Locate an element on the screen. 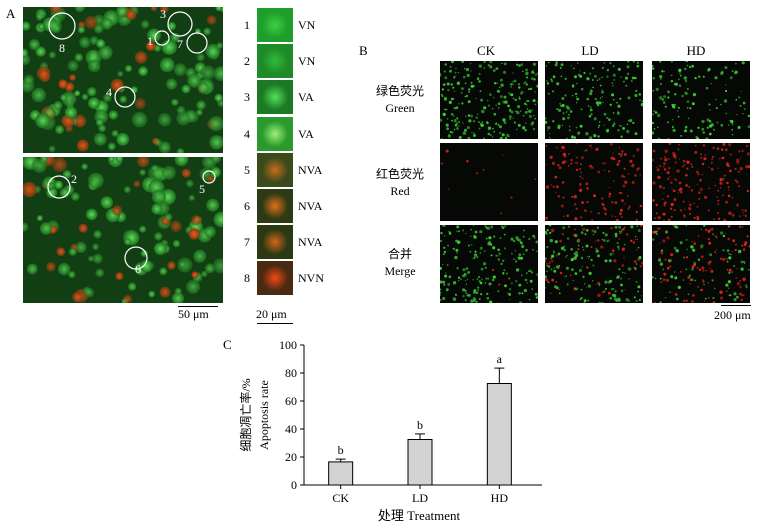  bar-ck is located at coordinates (341, 473).